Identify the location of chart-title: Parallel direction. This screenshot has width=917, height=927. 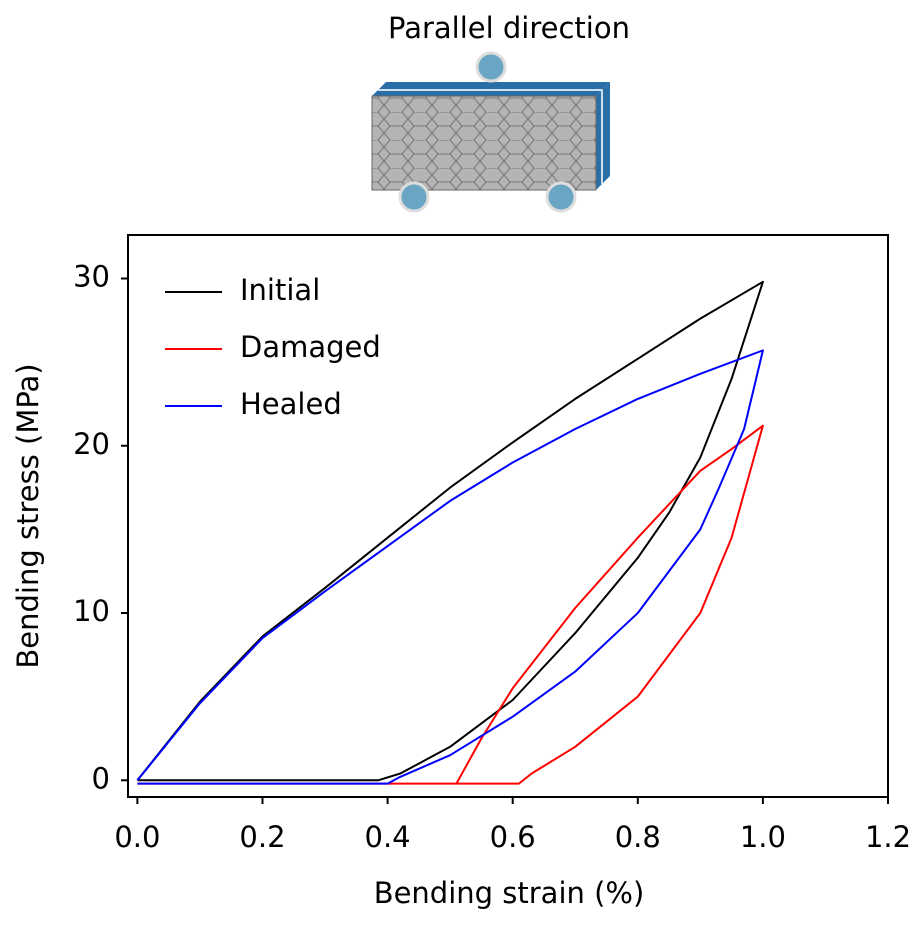
(509, 28).